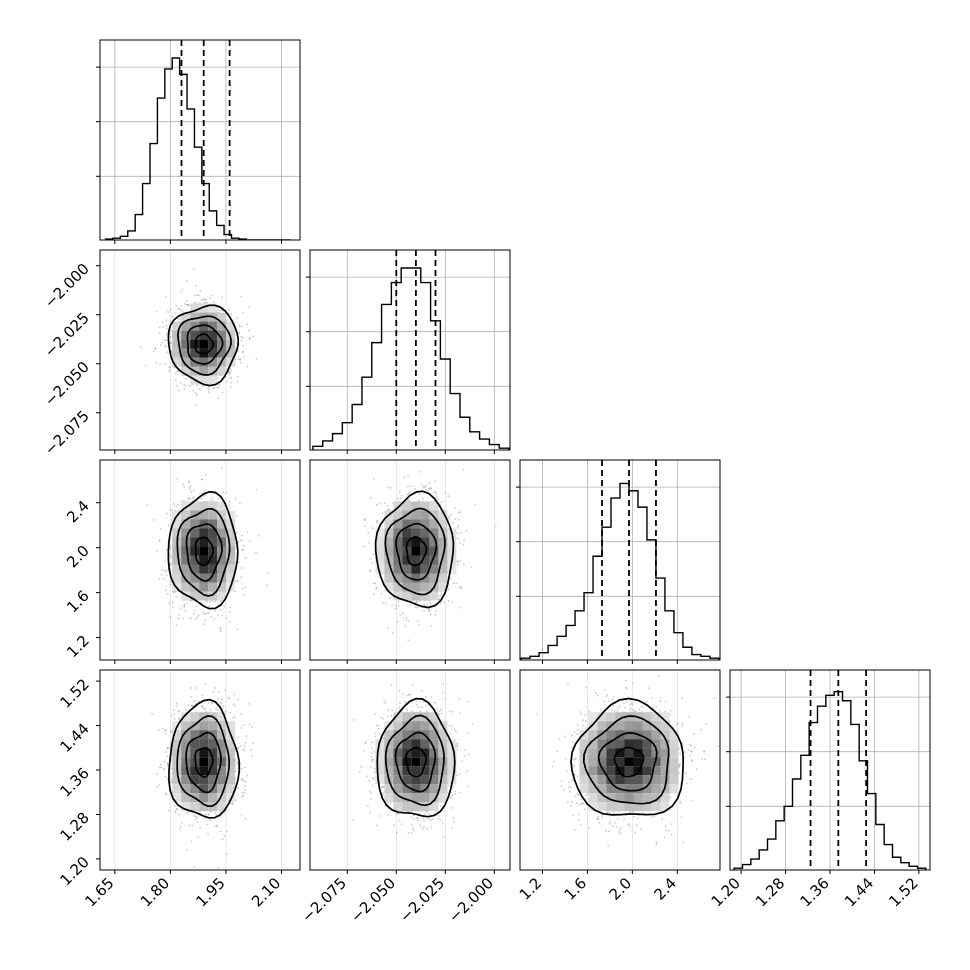 The height and width of the screenshot is (970, 970). I want to click on contour-line, so click(203, 345).